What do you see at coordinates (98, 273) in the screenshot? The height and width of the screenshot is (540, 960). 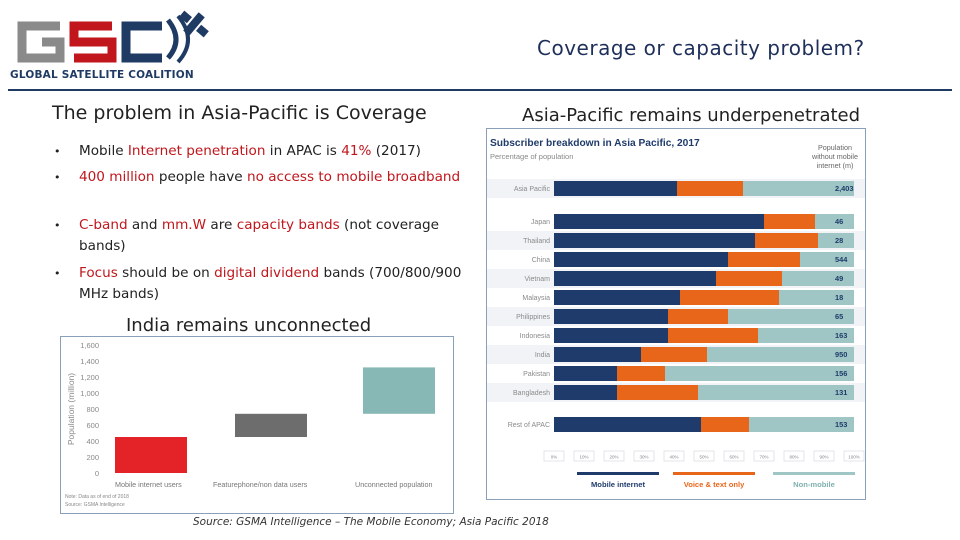 I see `bullet-text: Focus` at bounding box center [98, 273].